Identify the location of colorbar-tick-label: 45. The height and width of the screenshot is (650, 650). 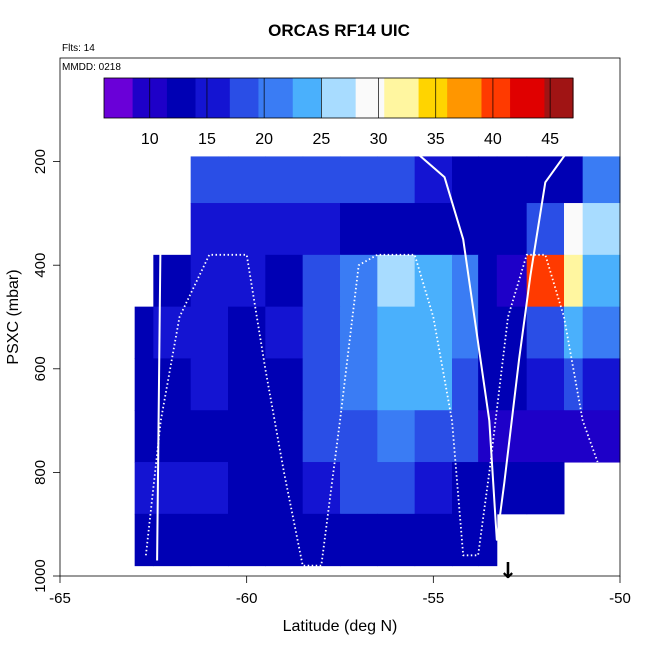
(550, 139).